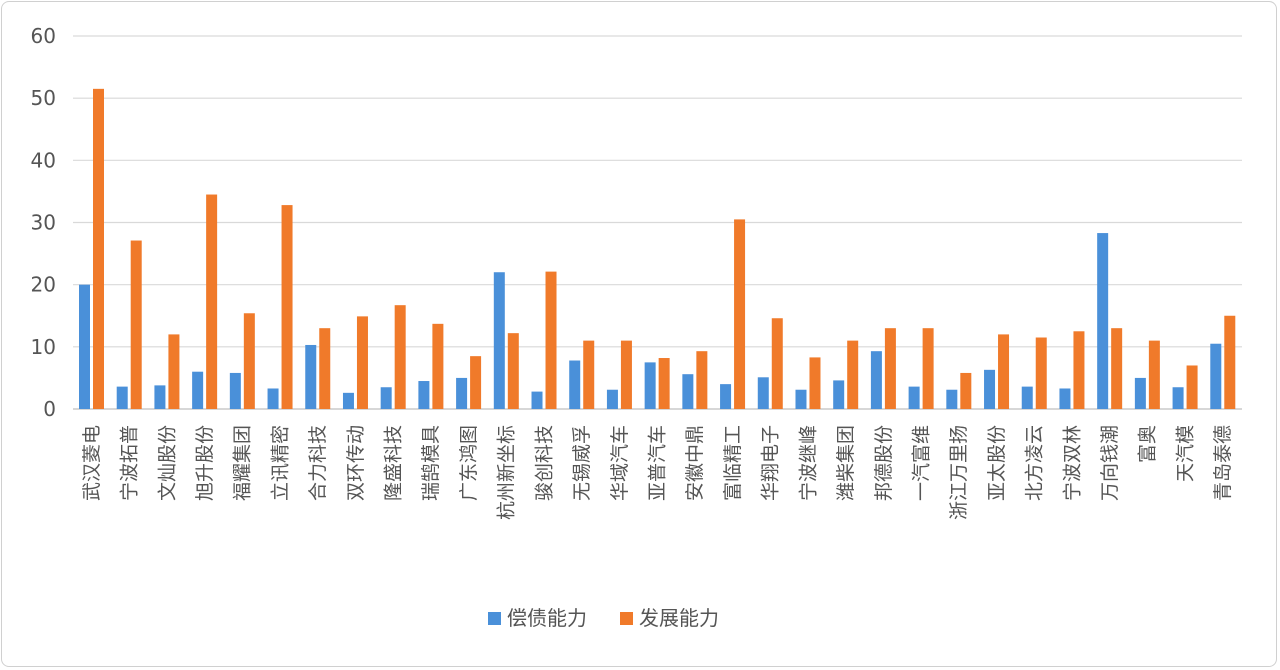 The width and height of the screenshot is (1280, 670). Describe the element at coordinates (43, 285) in the screenshot. I see `y-tick-label: 20` at that location.